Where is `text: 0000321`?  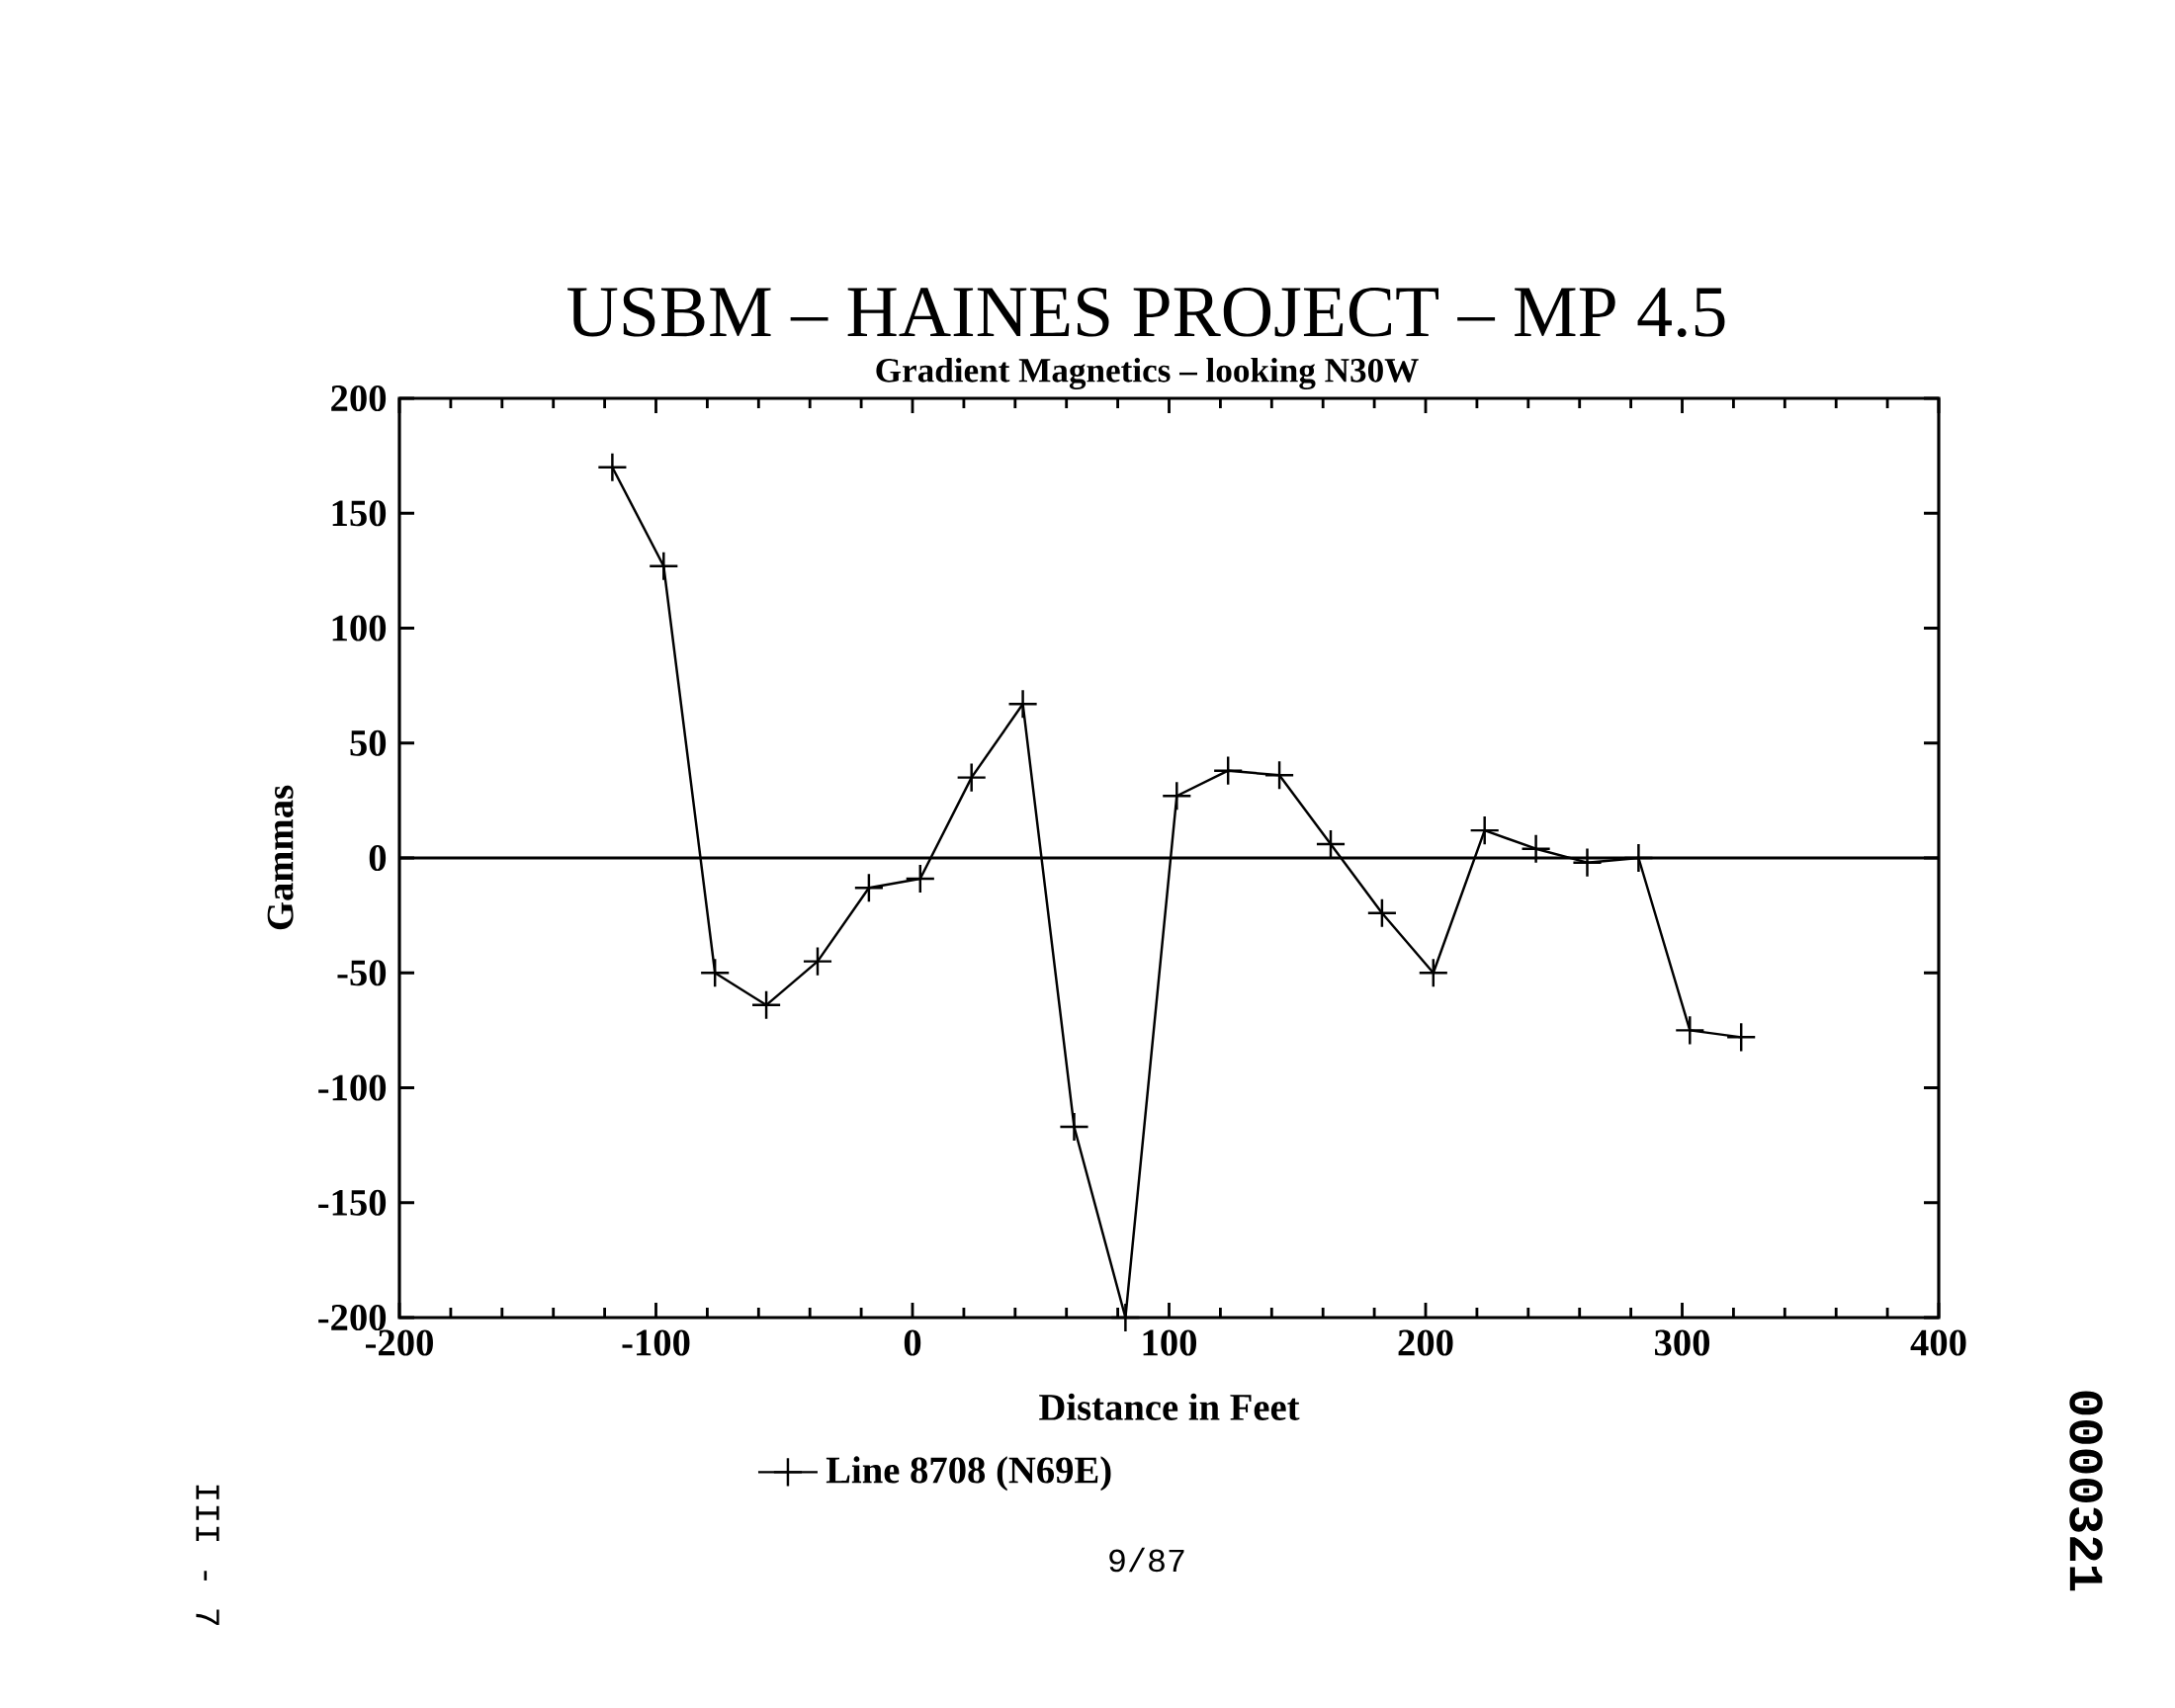
text: 0000321 is located at coordinates (2086, 1491).